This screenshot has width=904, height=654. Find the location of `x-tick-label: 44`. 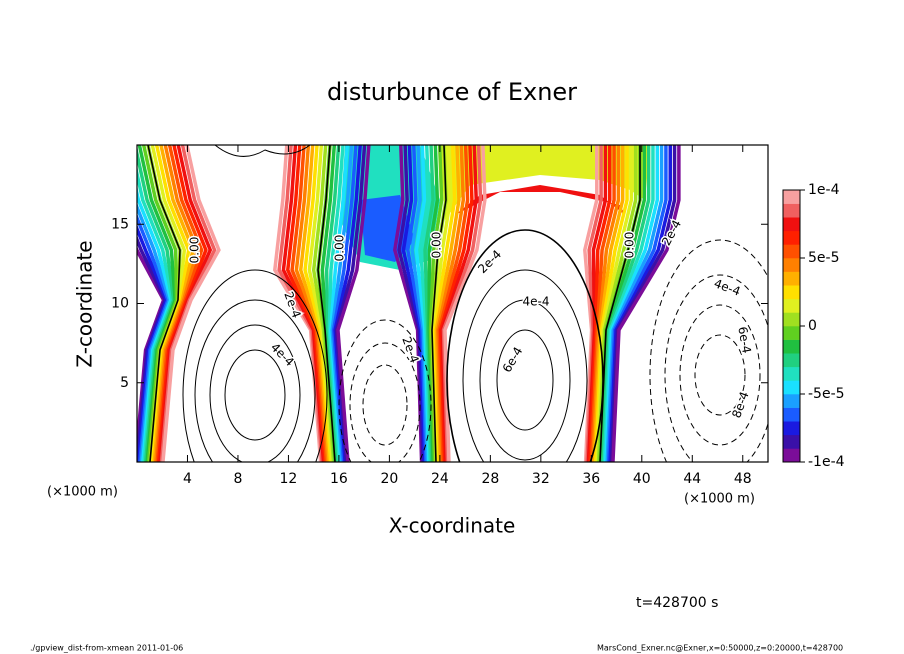

x-tick-label: 44 is located at coordinates (692, 479).